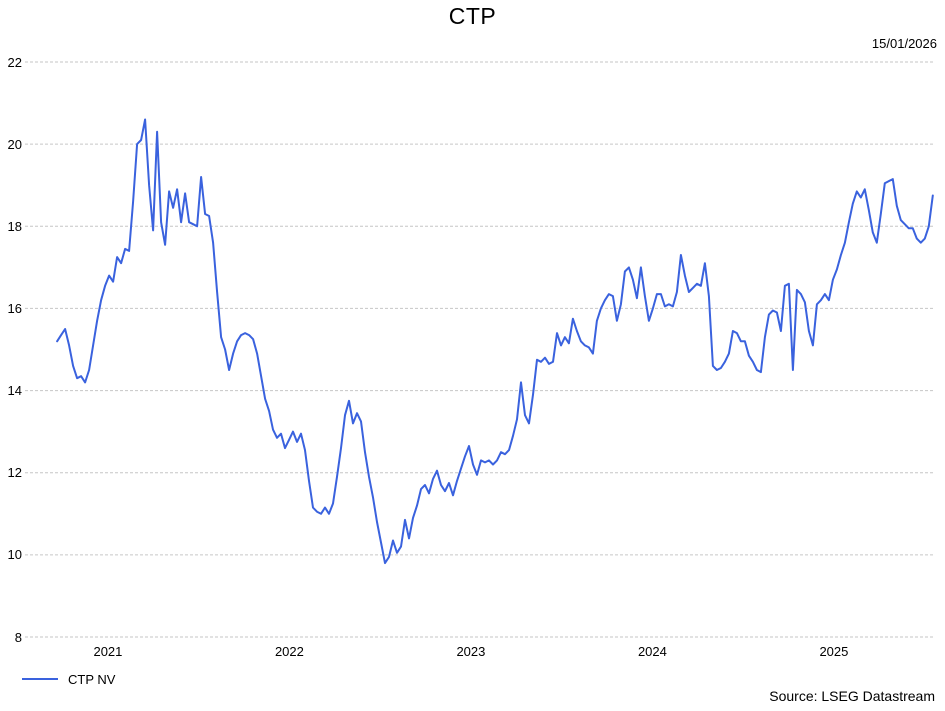 The width and height of the screenshot is (945, 711). I want to click on y-axis-tick-22: 22, so click(14, 62).